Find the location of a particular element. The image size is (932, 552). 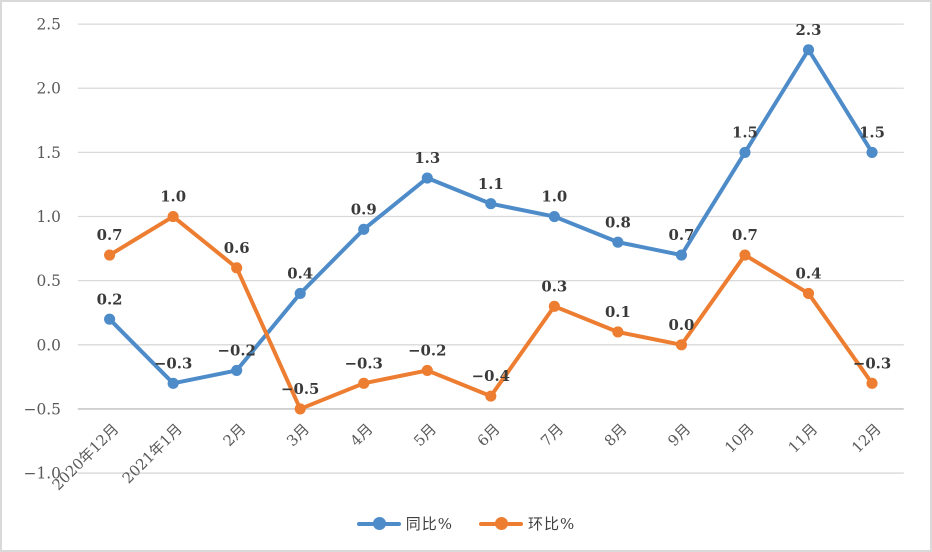

svg-text: 2.5 is located at coordinates (49, 25).